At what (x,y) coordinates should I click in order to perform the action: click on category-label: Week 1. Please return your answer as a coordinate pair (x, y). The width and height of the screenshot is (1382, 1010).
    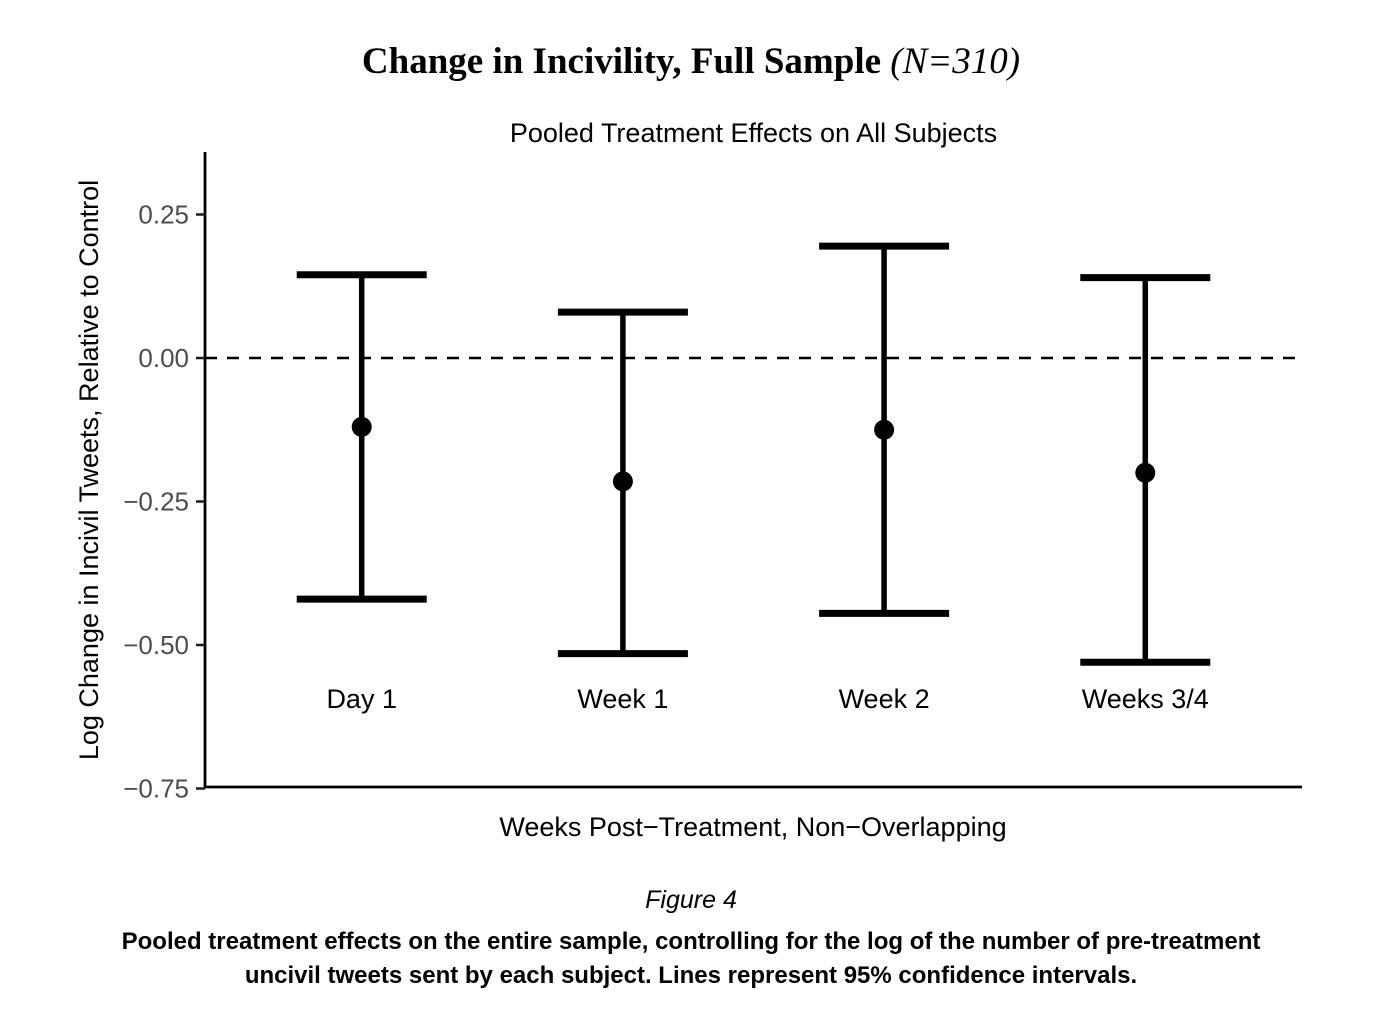
    Looking at the image, I should click on (622, 699).